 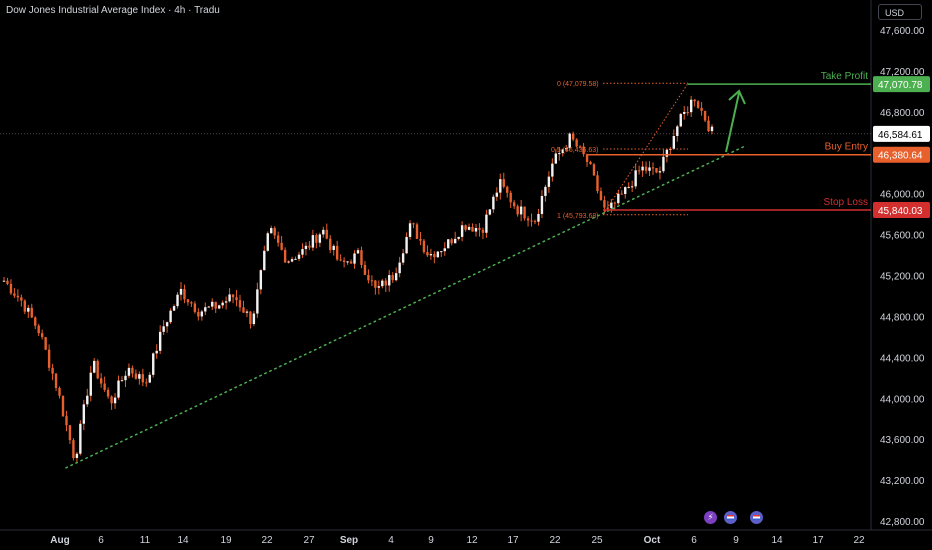 What do you see at coordinates (844, 76) in the screenshot?
I see `level-label: Take Profit` at bounding box center [844, 76].